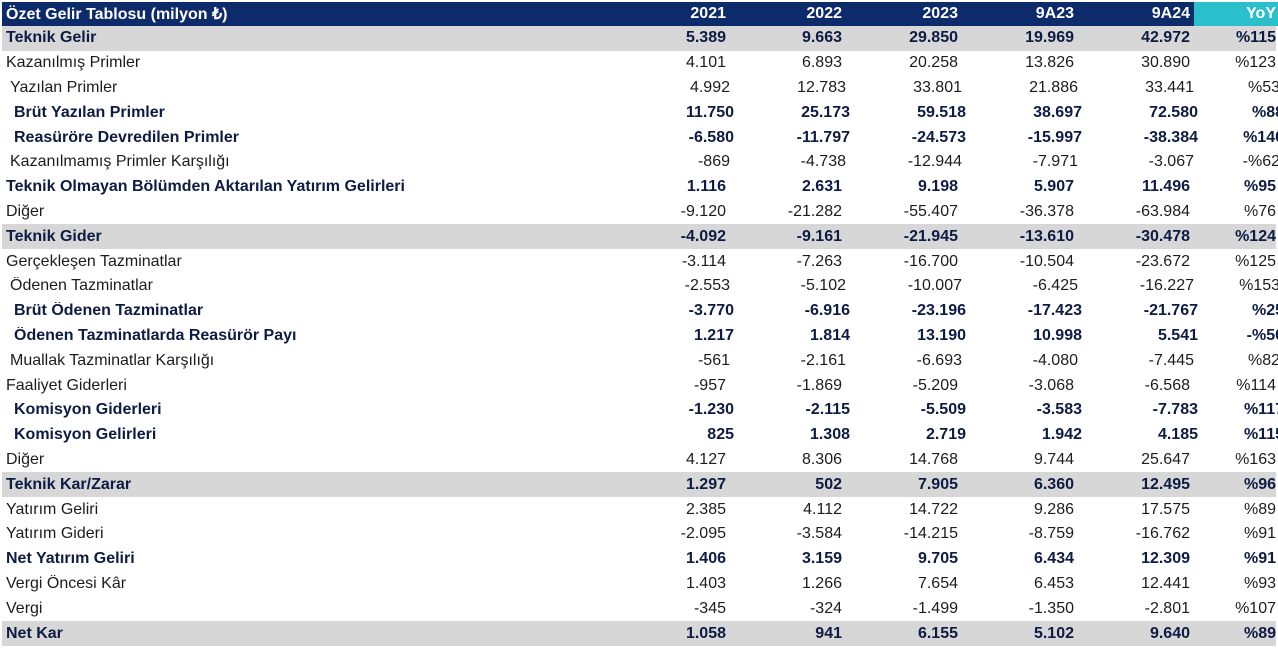  What do you see at coordinates (1055, 286) in the screenshot?
I see `cell-9a23: -6.425` at bounding box center [1055, 286].